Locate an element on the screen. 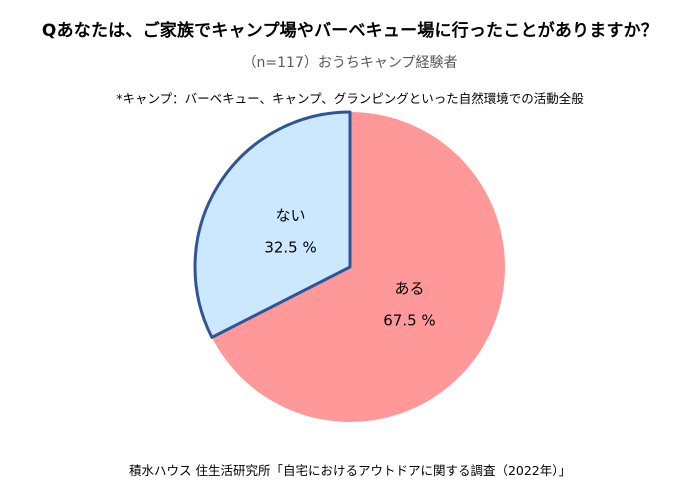  chart-subtitle: （n=117）おうちキャンプ経験者 is located at coordinates (350, 63).